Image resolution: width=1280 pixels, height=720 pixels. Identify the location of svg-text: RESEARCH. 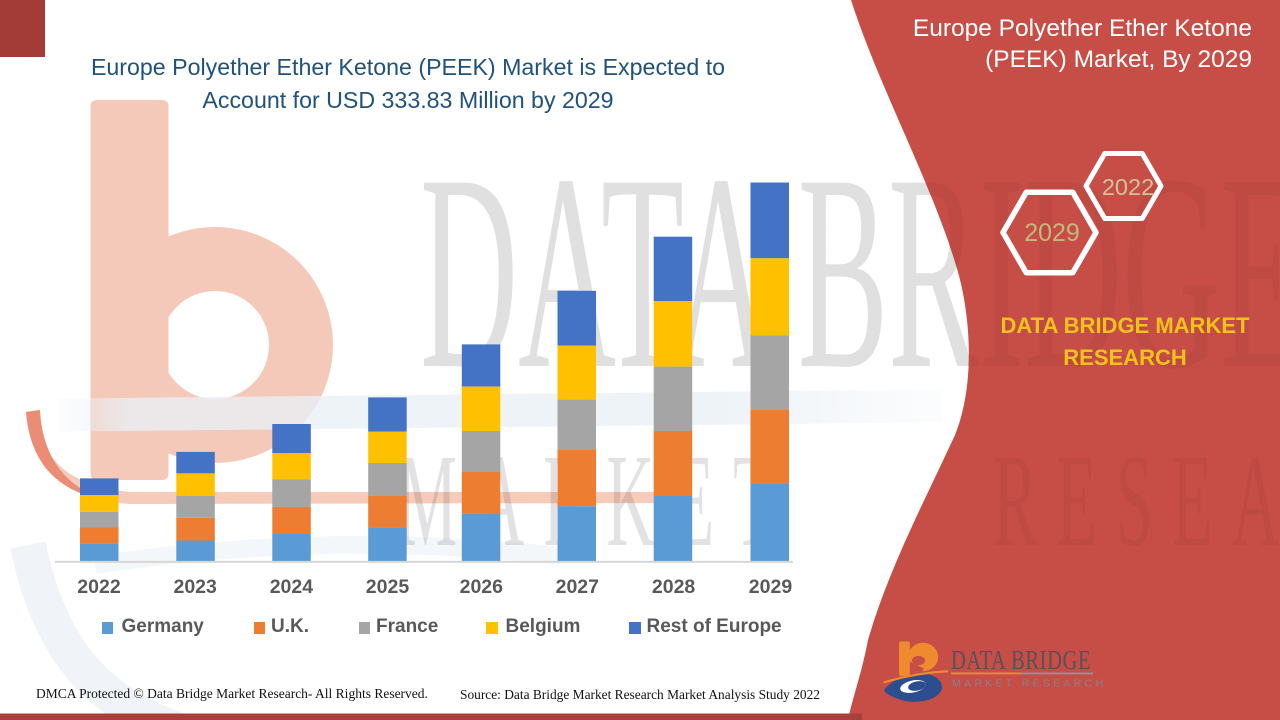
(1136, 500).